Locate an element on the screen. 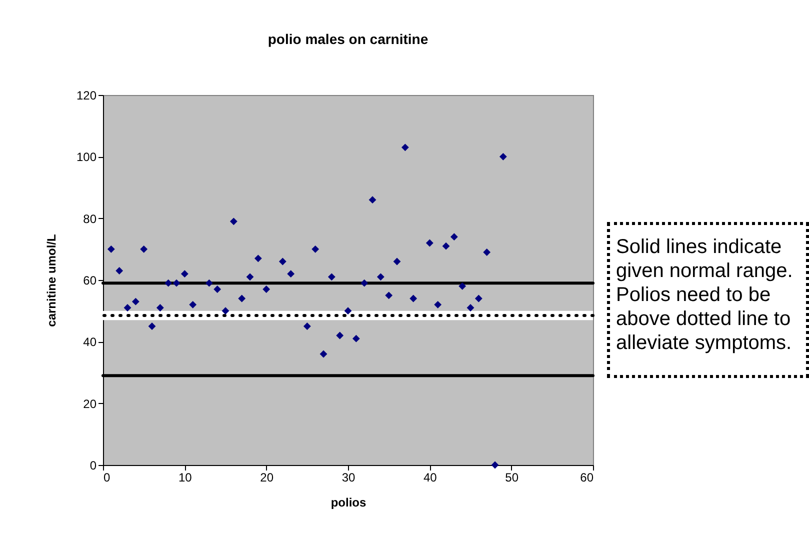  x-axis-title: polios is located at coordinates (348, 503).